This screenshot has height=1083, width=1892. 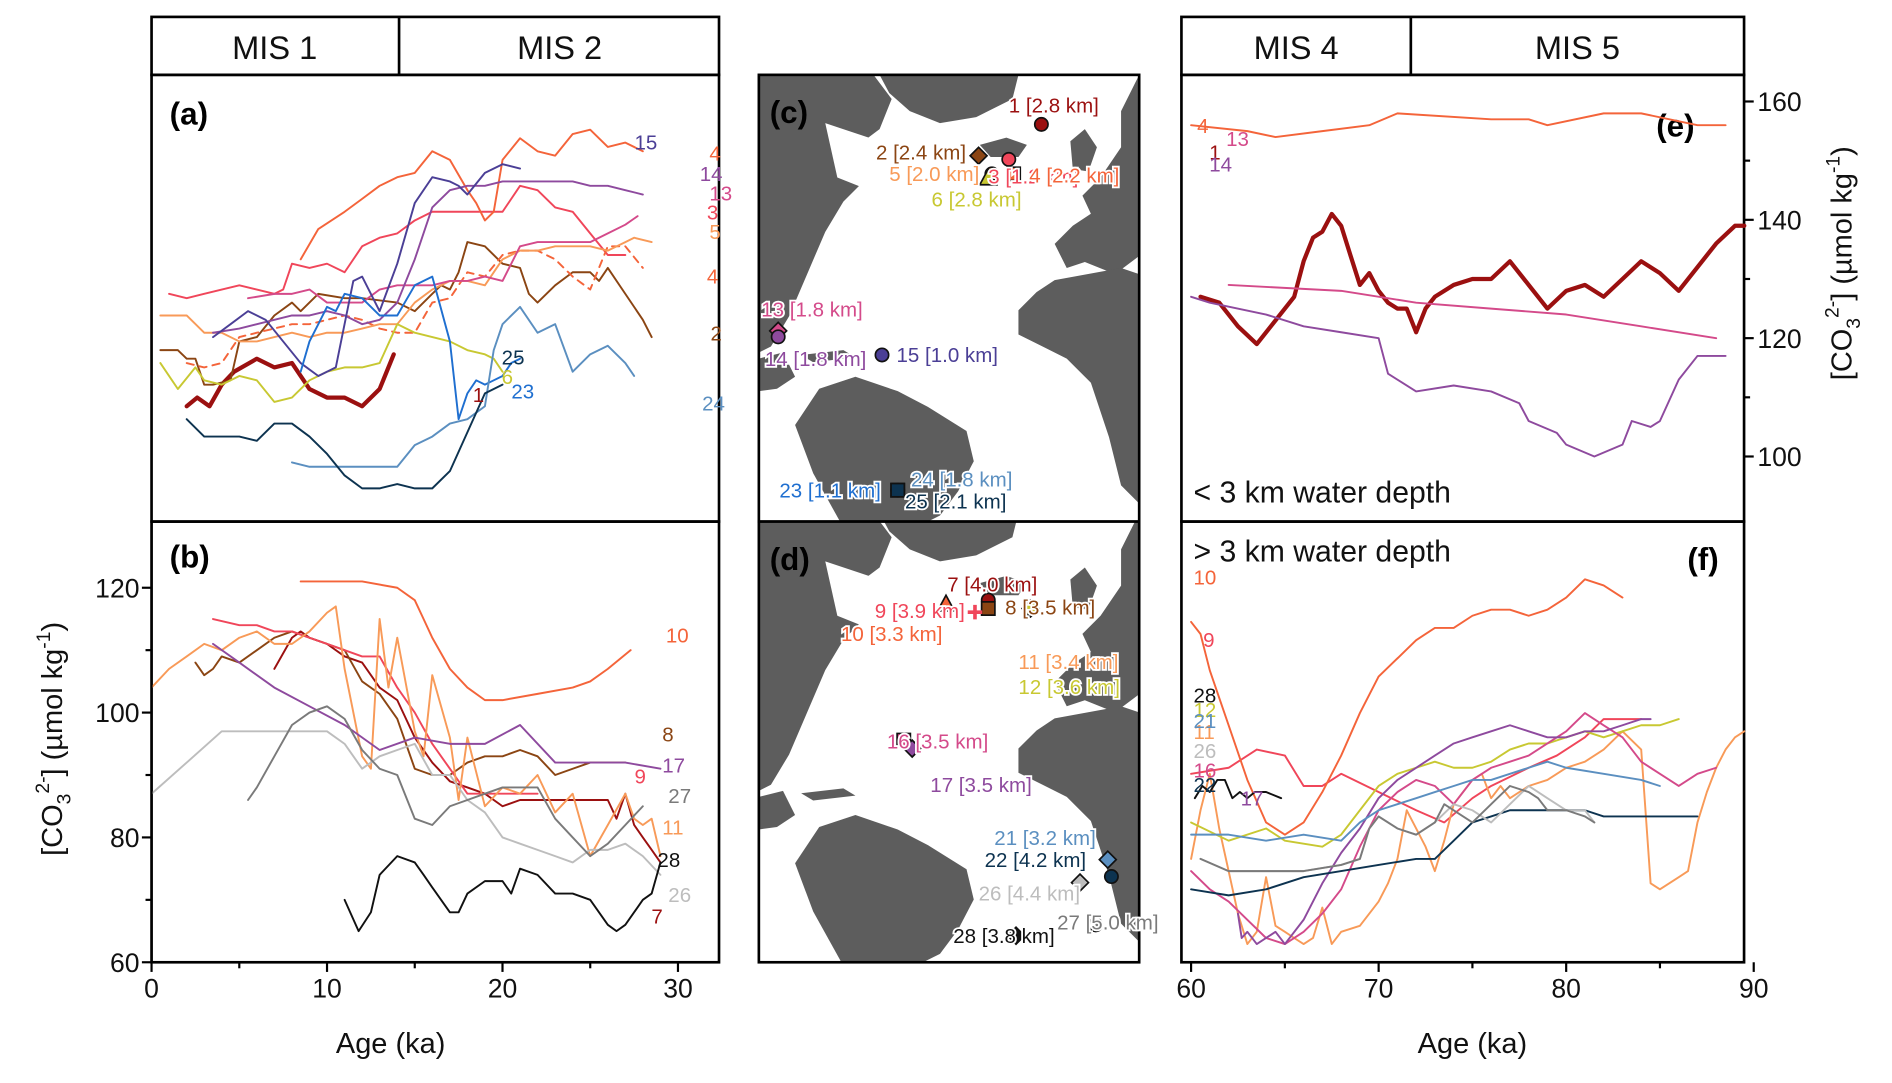 What do you see at coordinates (1205, 771) in the screenshot?
I see `series-label-f-16: 16` at bounding box center [1205, 771].